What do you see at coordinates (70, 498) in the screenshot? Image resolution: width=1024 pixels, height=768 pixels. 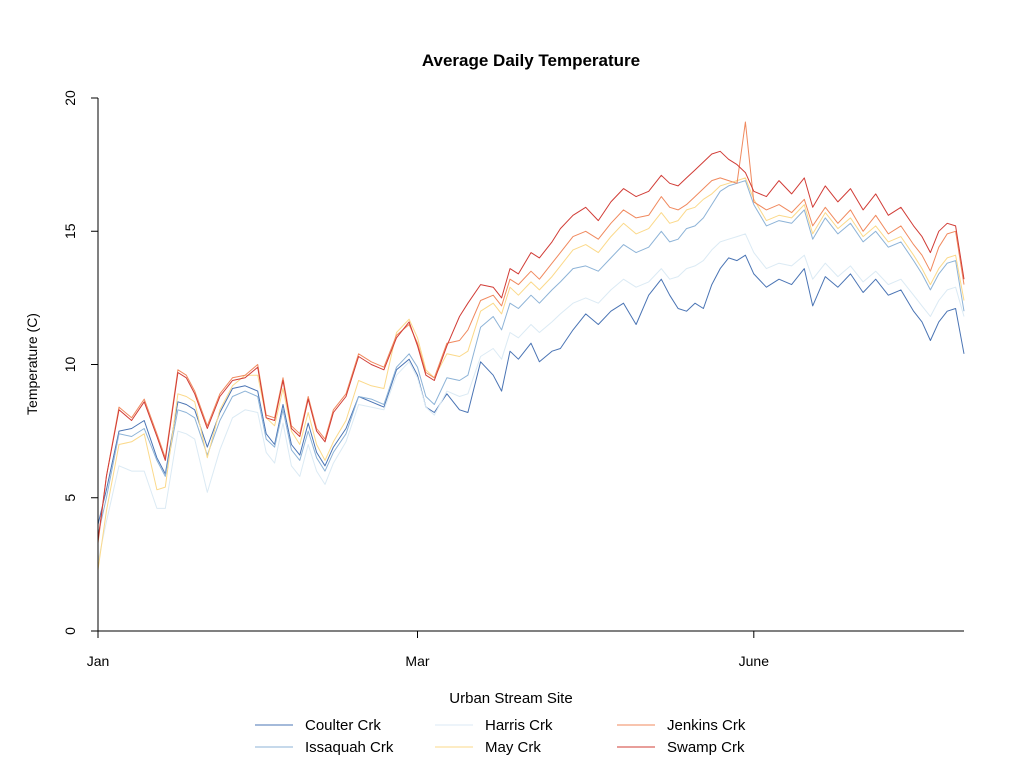 I see `y-tick-label: 5` at bounding box center [70, 498].